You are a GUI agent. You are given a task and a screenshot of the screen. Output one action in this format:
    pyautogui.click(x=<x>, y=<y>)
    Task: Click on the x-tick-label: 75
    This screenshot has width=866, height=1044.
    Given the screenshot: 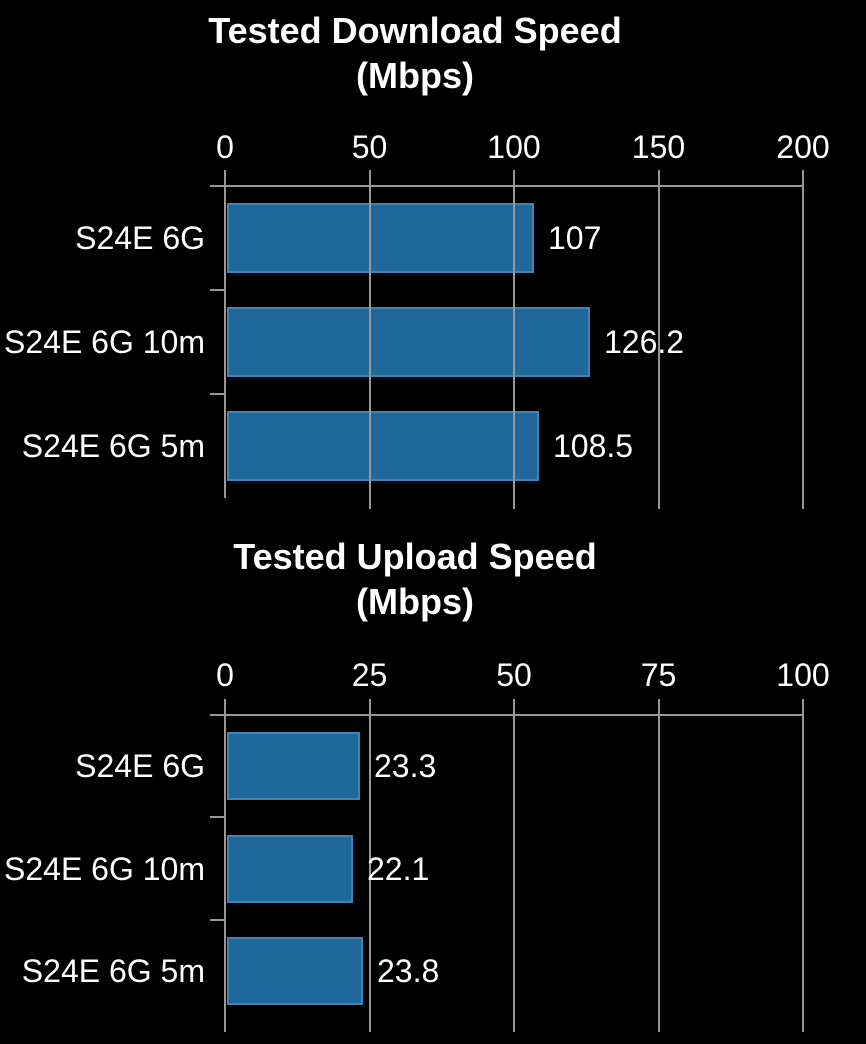 What is the action you would take?
    pyautogui.click(x=658, y=675)
    